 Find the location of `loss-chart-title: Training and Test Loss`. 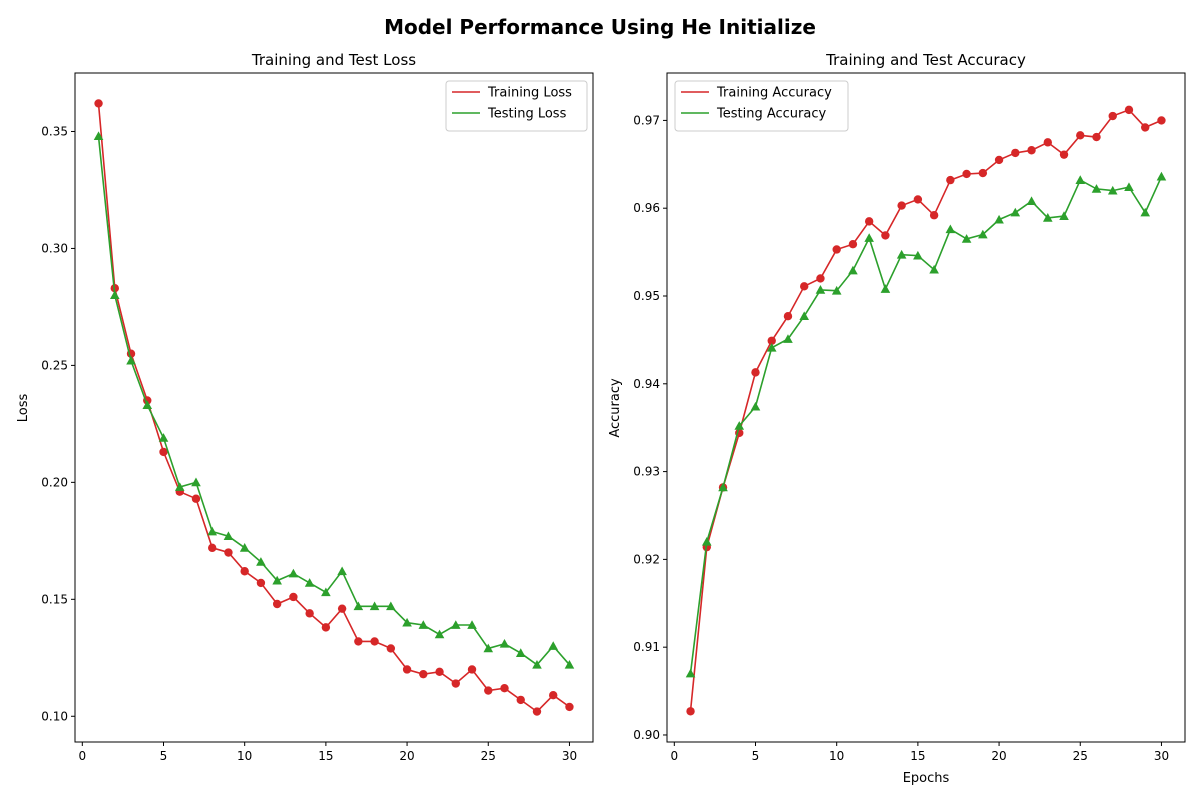

loss-chart-title: Training and Test Loss is located at coordinates (333, 60).